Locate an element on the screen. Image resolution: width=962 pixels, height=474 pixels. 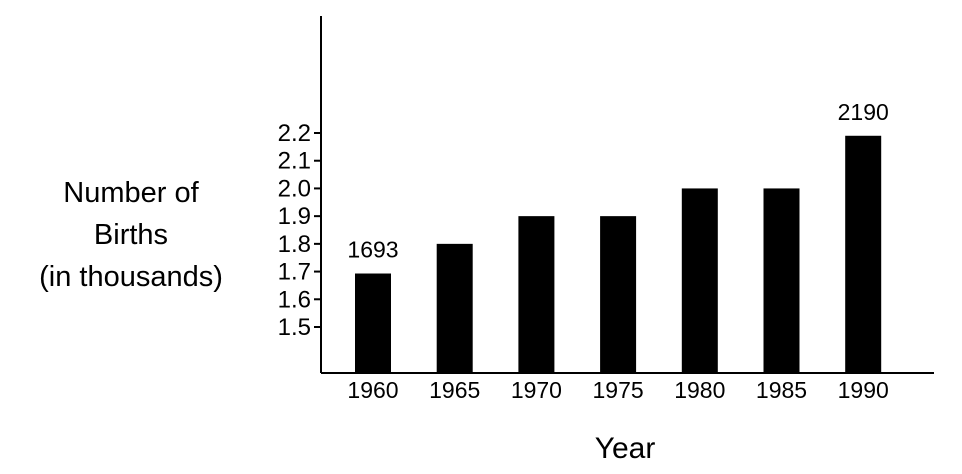
y-tick-label: 1.8 is located at coordinates (294, 244).